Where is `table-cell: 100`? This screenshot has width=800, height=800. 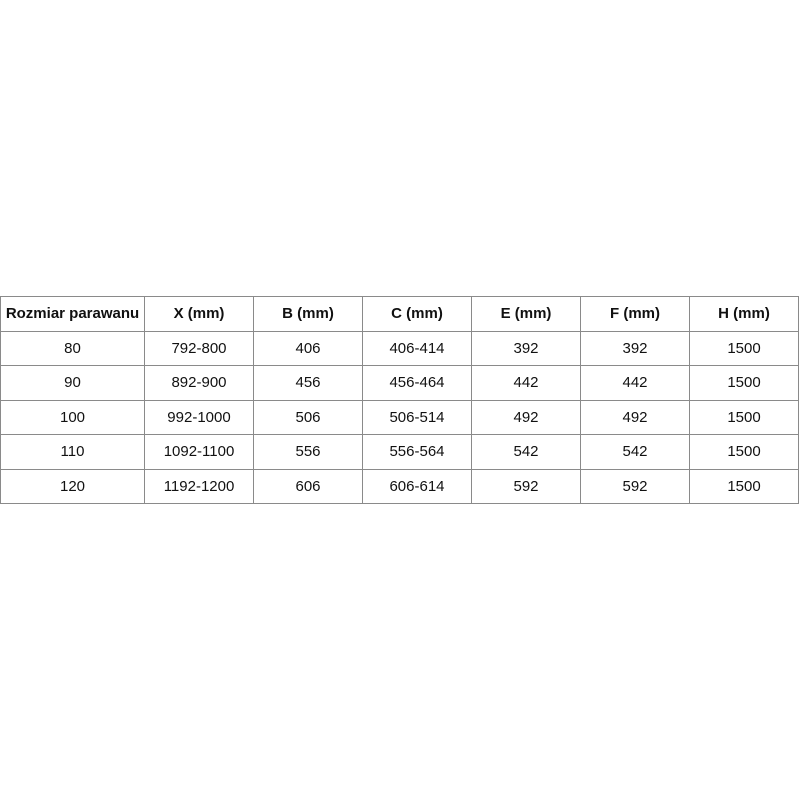 table-cell: 100 is located at coordinates (72, 417).